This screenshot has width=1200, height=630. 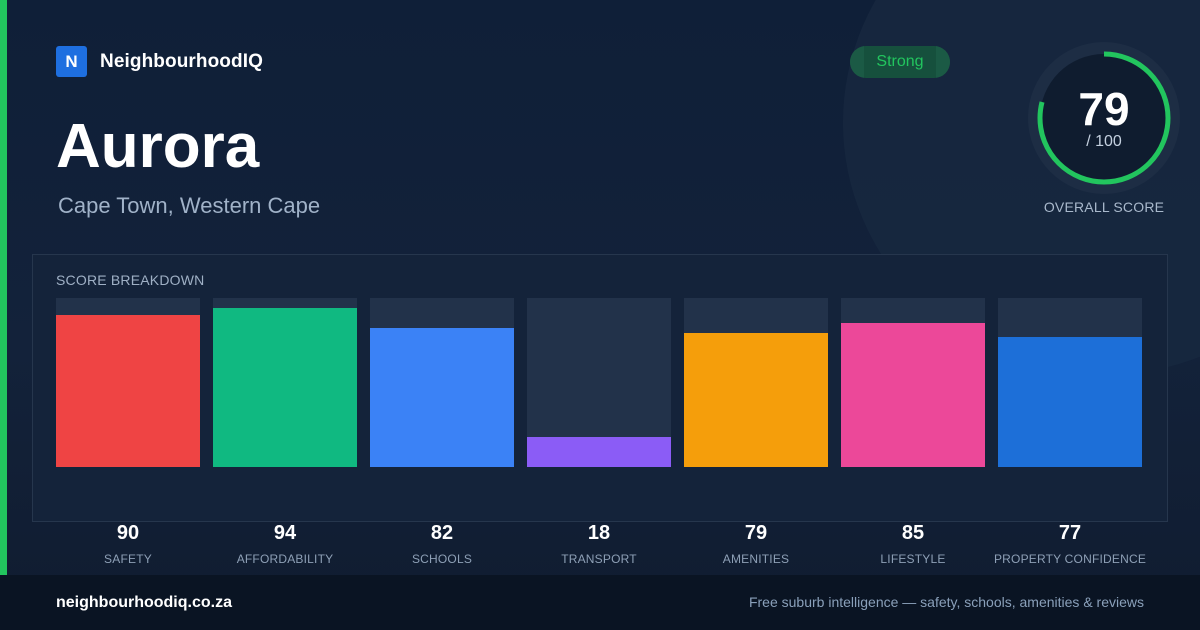 I want to click on overall-score-gauge: 79 / 100, so click(x=1104, y=118).